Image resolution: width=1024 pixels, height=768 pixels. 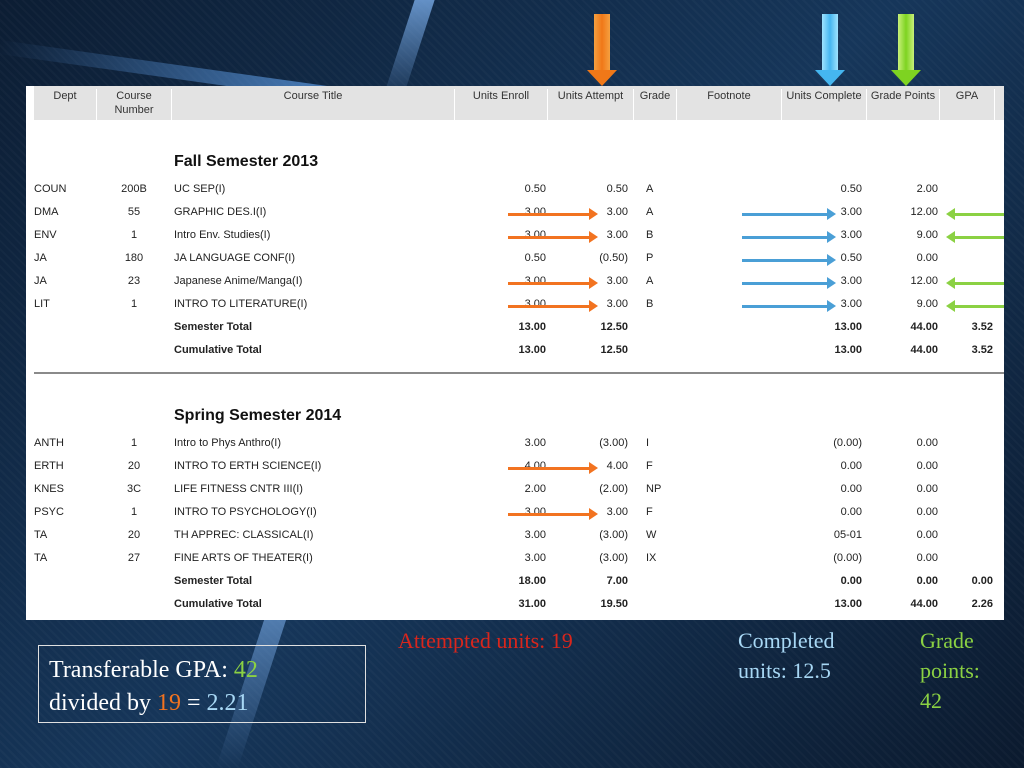 I want to click on cell-grade: I, so click(x=648, y=443).